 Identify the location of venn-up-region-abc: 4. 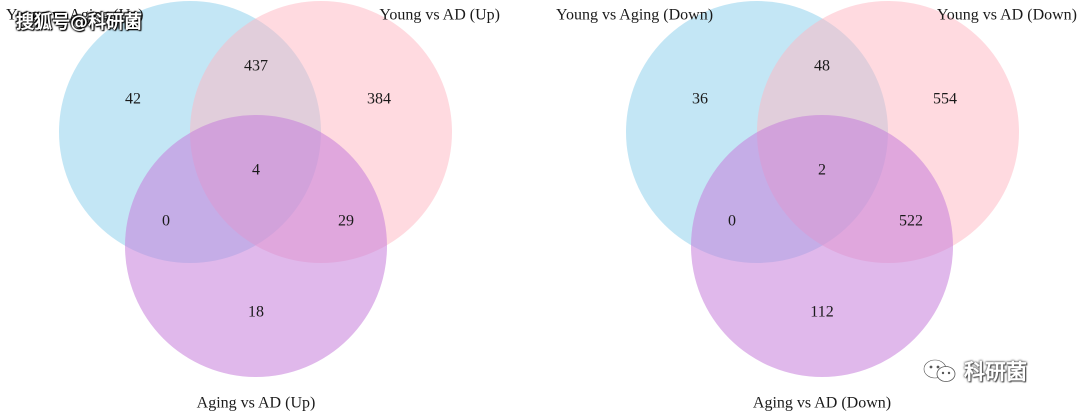
(256, 170).